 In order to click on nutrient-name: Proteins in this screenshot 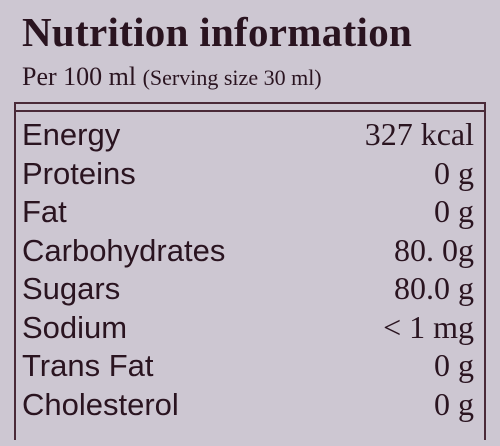, I will do `click(79, 173)`.